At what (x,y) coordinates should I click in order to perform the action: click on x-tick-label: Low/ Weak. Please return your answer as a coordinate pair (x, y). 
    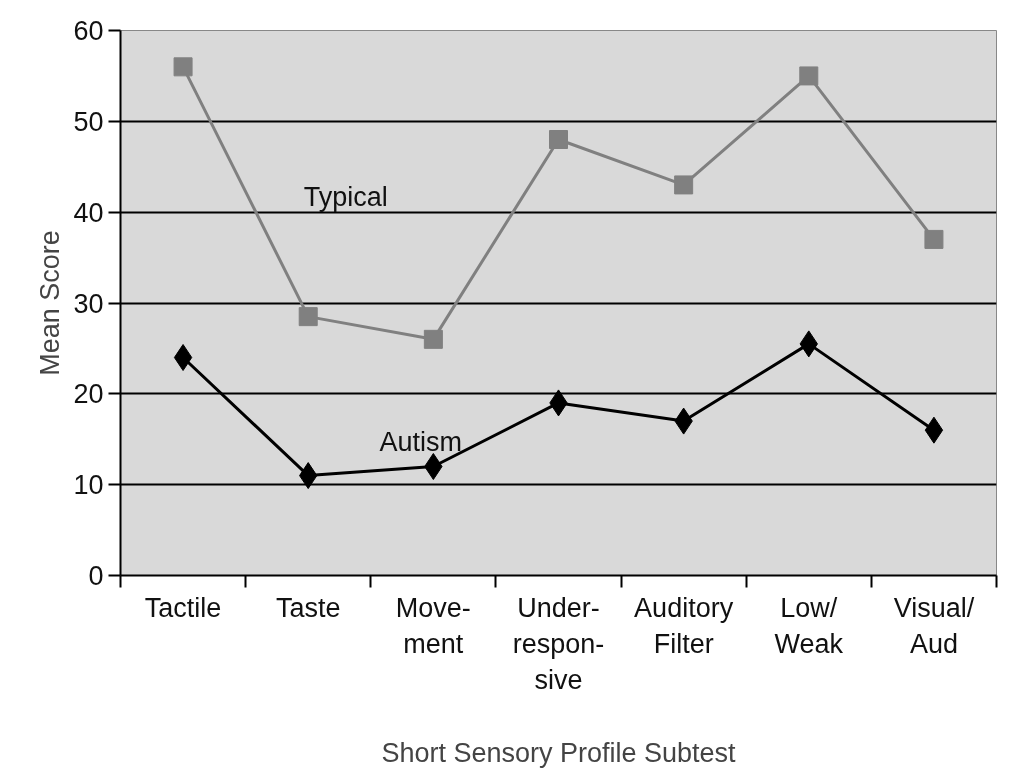
    Looking at the image, I should click on (809, 625).